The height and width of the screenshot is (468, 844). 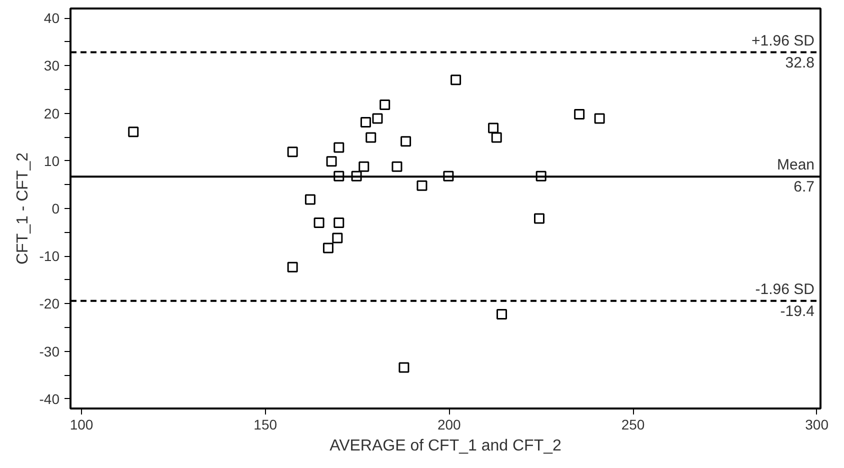 What do you see at coordinates (800, 63) in the screenshot?
I see `annotation: 32.8` at bounding box center [800, 63].